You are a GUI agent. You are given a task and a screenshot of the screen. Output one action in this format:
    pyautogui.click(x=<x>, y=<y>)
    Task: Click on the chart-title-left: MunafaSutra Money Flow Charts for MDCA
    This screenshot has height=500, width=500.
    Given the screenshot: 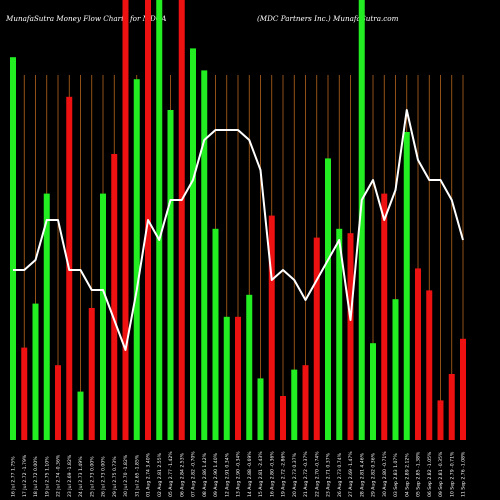 What is the action you would take?
    pyautogui.click(x=86, y=18)
    